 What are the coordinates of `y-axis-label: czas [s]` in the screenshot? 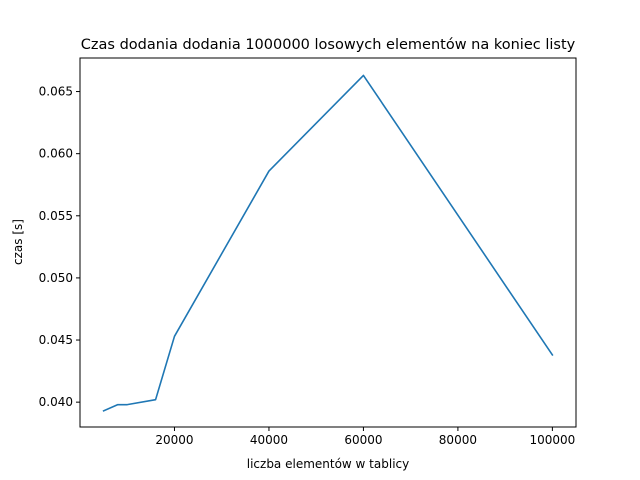 It's located at (18, 242).